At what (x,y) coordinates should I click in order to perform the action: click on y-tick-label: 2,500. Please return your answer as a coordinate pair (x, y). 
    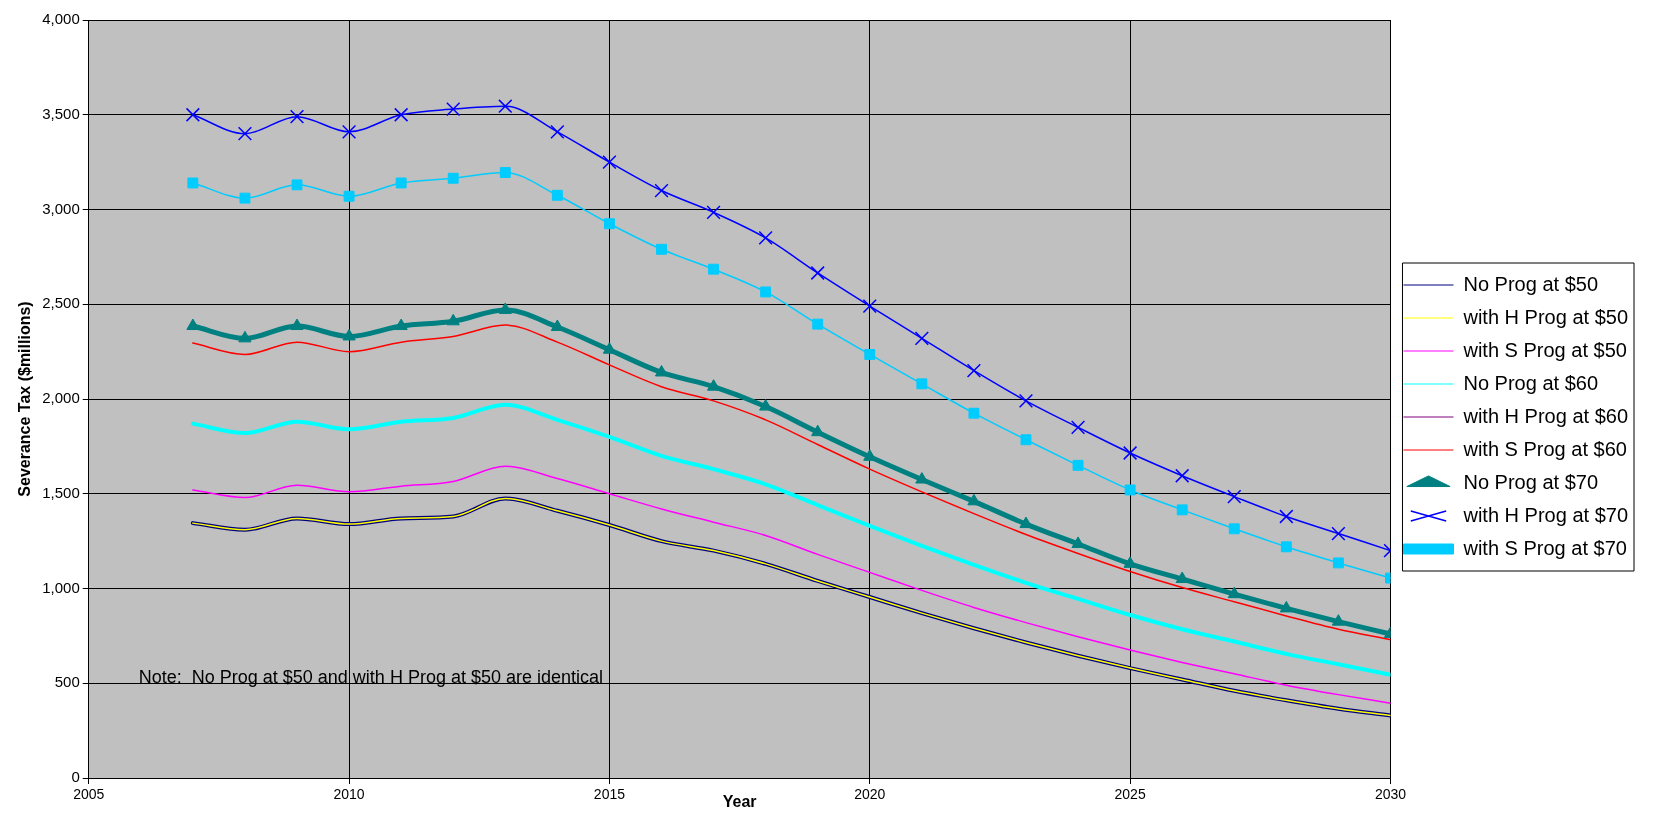
    Looking at the image, I should click on (61, 303).